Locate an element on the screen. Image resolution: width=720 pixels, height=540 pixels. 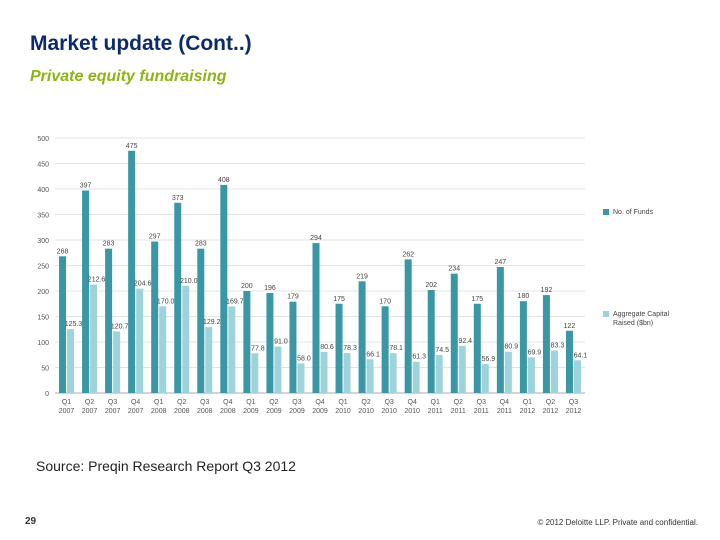
y-tick-label: 50 is located at coordinates (45, 369).